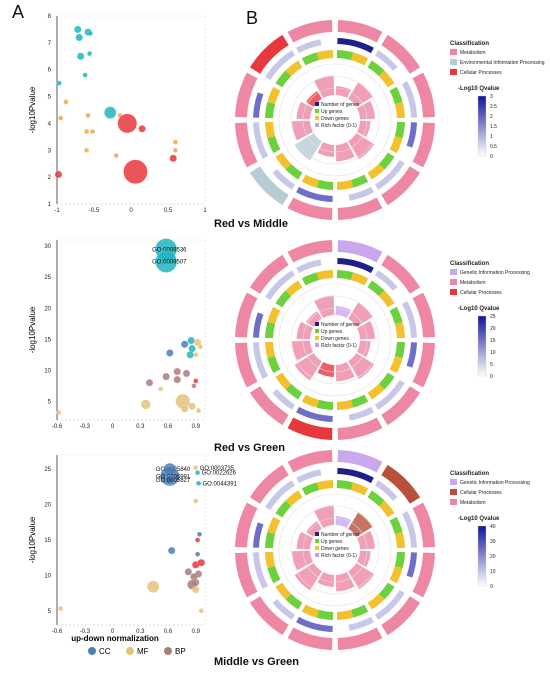 This screenshot has width=550, height=678. What do you see at coordinates (219, 474) in the screenshot?
I see `go-term-label: GO:0022626` at bounding box center [219, 474].